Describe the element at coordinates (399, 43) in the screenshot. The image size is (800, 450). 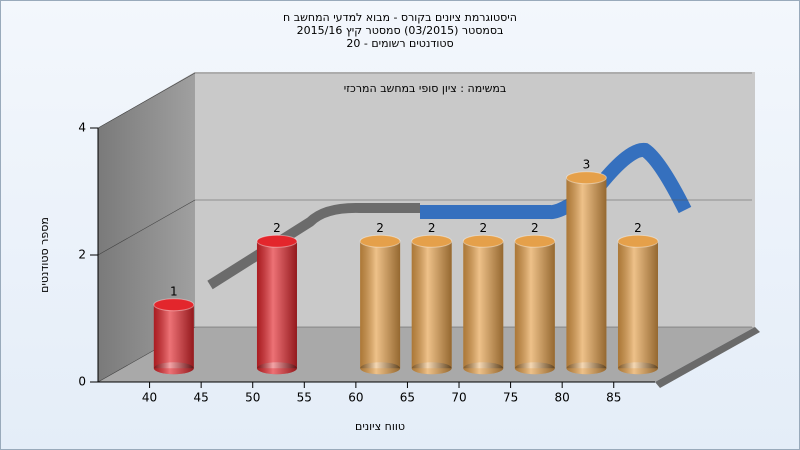
I see `chart-title: סטודנטים רשומים - 20` at that location.